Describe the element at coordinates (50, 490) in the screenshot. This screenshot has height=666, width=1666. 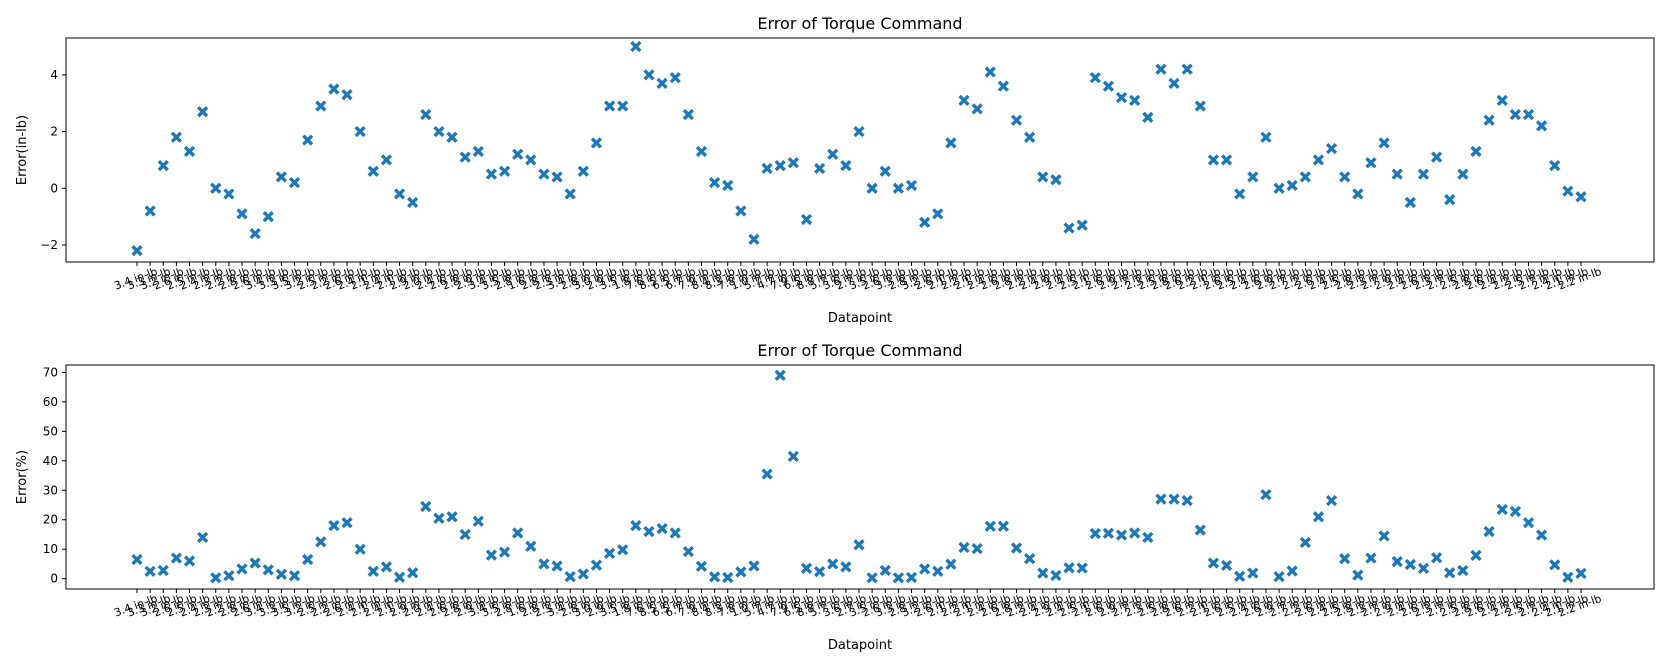
I see `y-tick-label: 30` at that location.